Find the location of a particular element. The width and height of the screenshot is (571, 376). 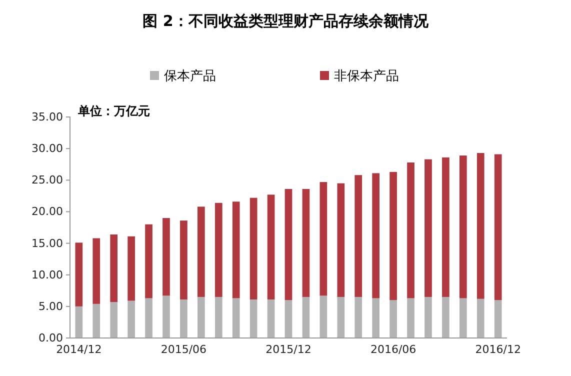

legend-label: 非保本产品 is located at coordinates (366, 76).